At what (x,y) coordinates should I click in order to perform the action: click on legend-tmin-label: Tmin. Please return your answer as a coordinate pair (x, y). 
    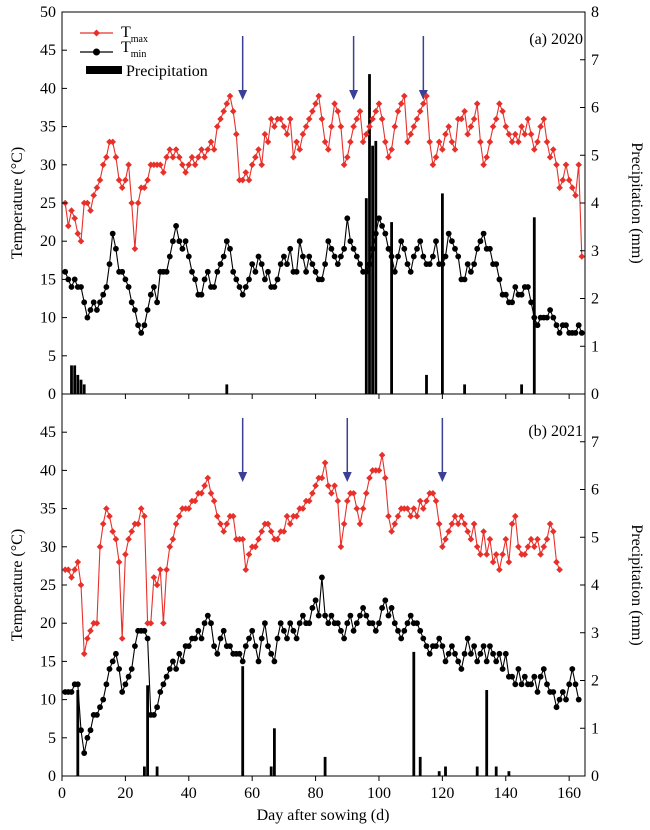
    Looking at the image, I should click on (133, 49).